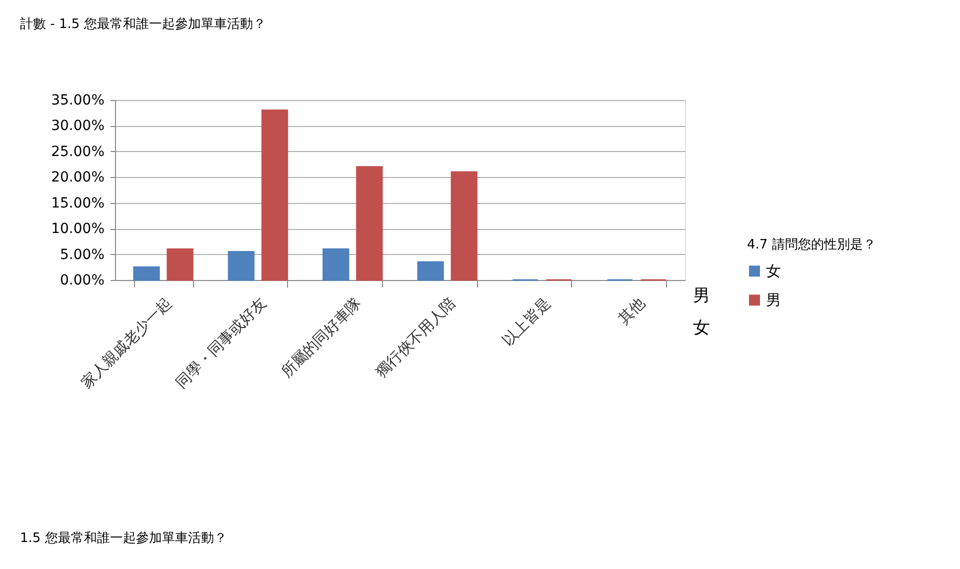  I want to click on text: 男, so click(701, 296).